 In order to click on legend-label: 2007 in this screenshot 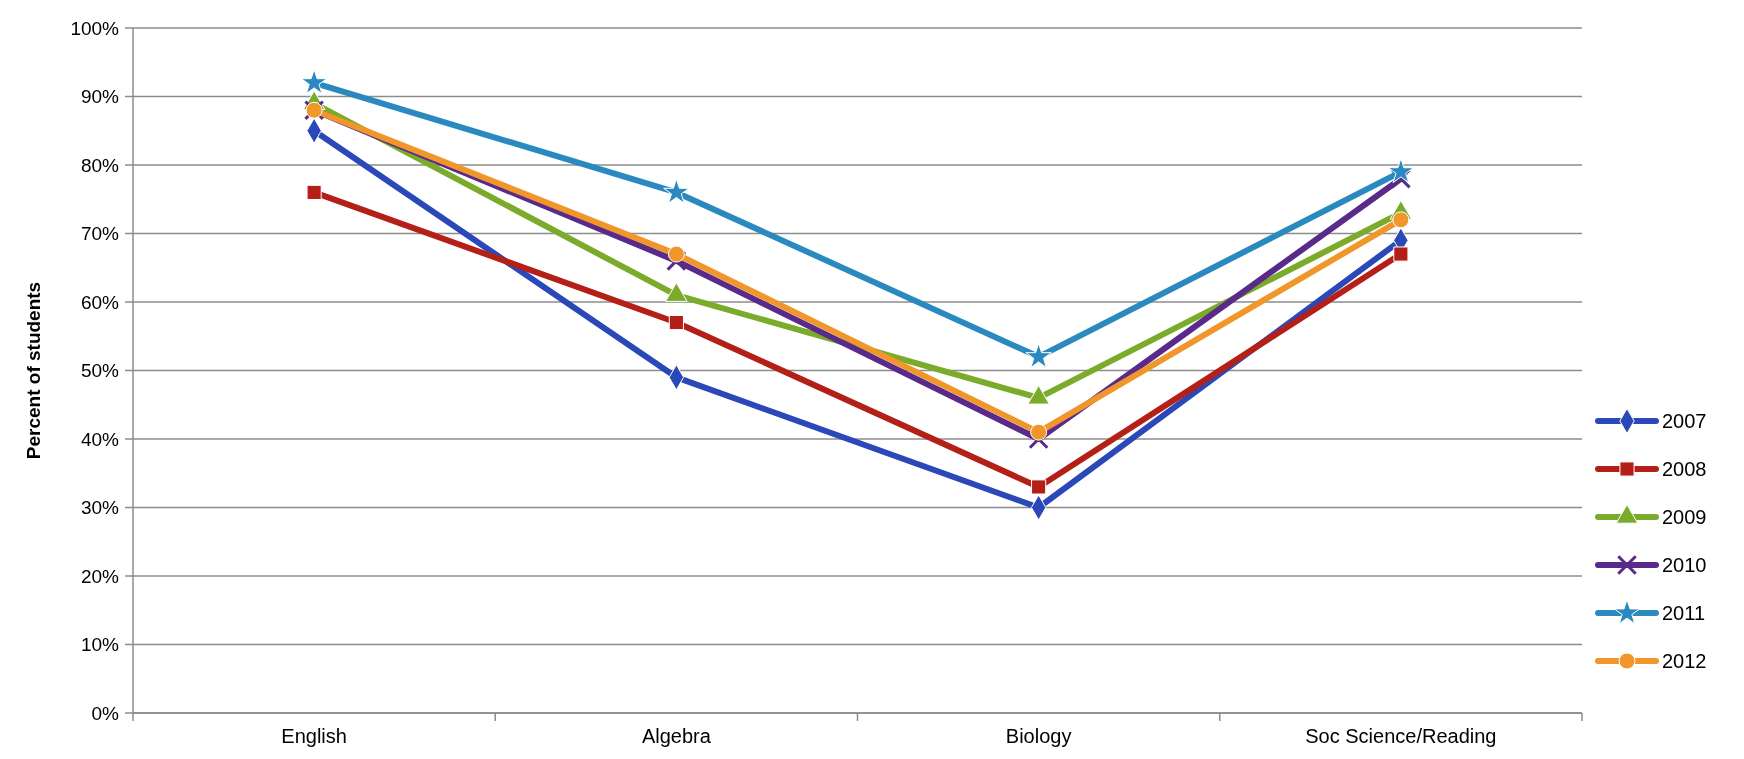, I will do `click(1684, 421)`.